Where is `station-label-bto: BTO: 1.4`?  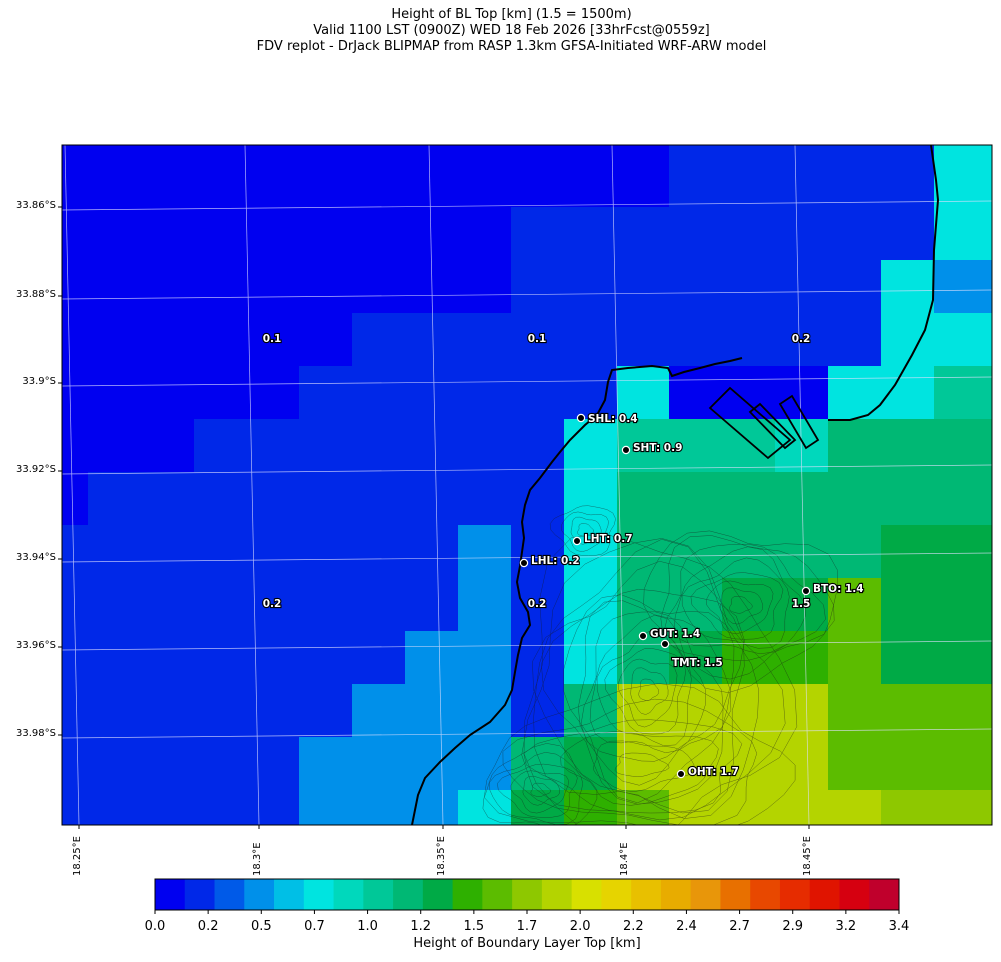
station-label-bto: BTO: 1.4 is located at coordinates (838, 589).